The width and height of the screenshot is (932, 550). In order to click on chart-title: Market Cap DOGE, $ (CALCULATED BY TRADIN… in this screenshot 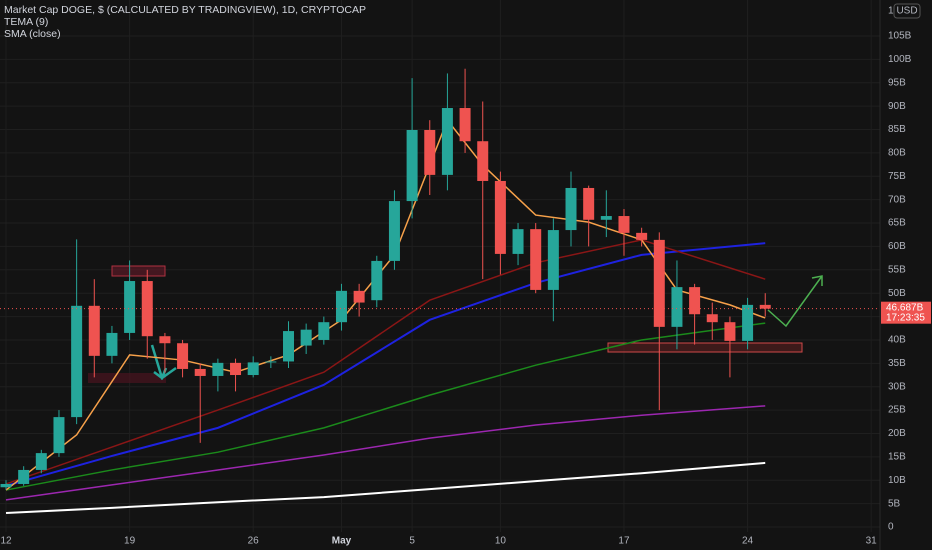, I will do `click(185, 10)`.